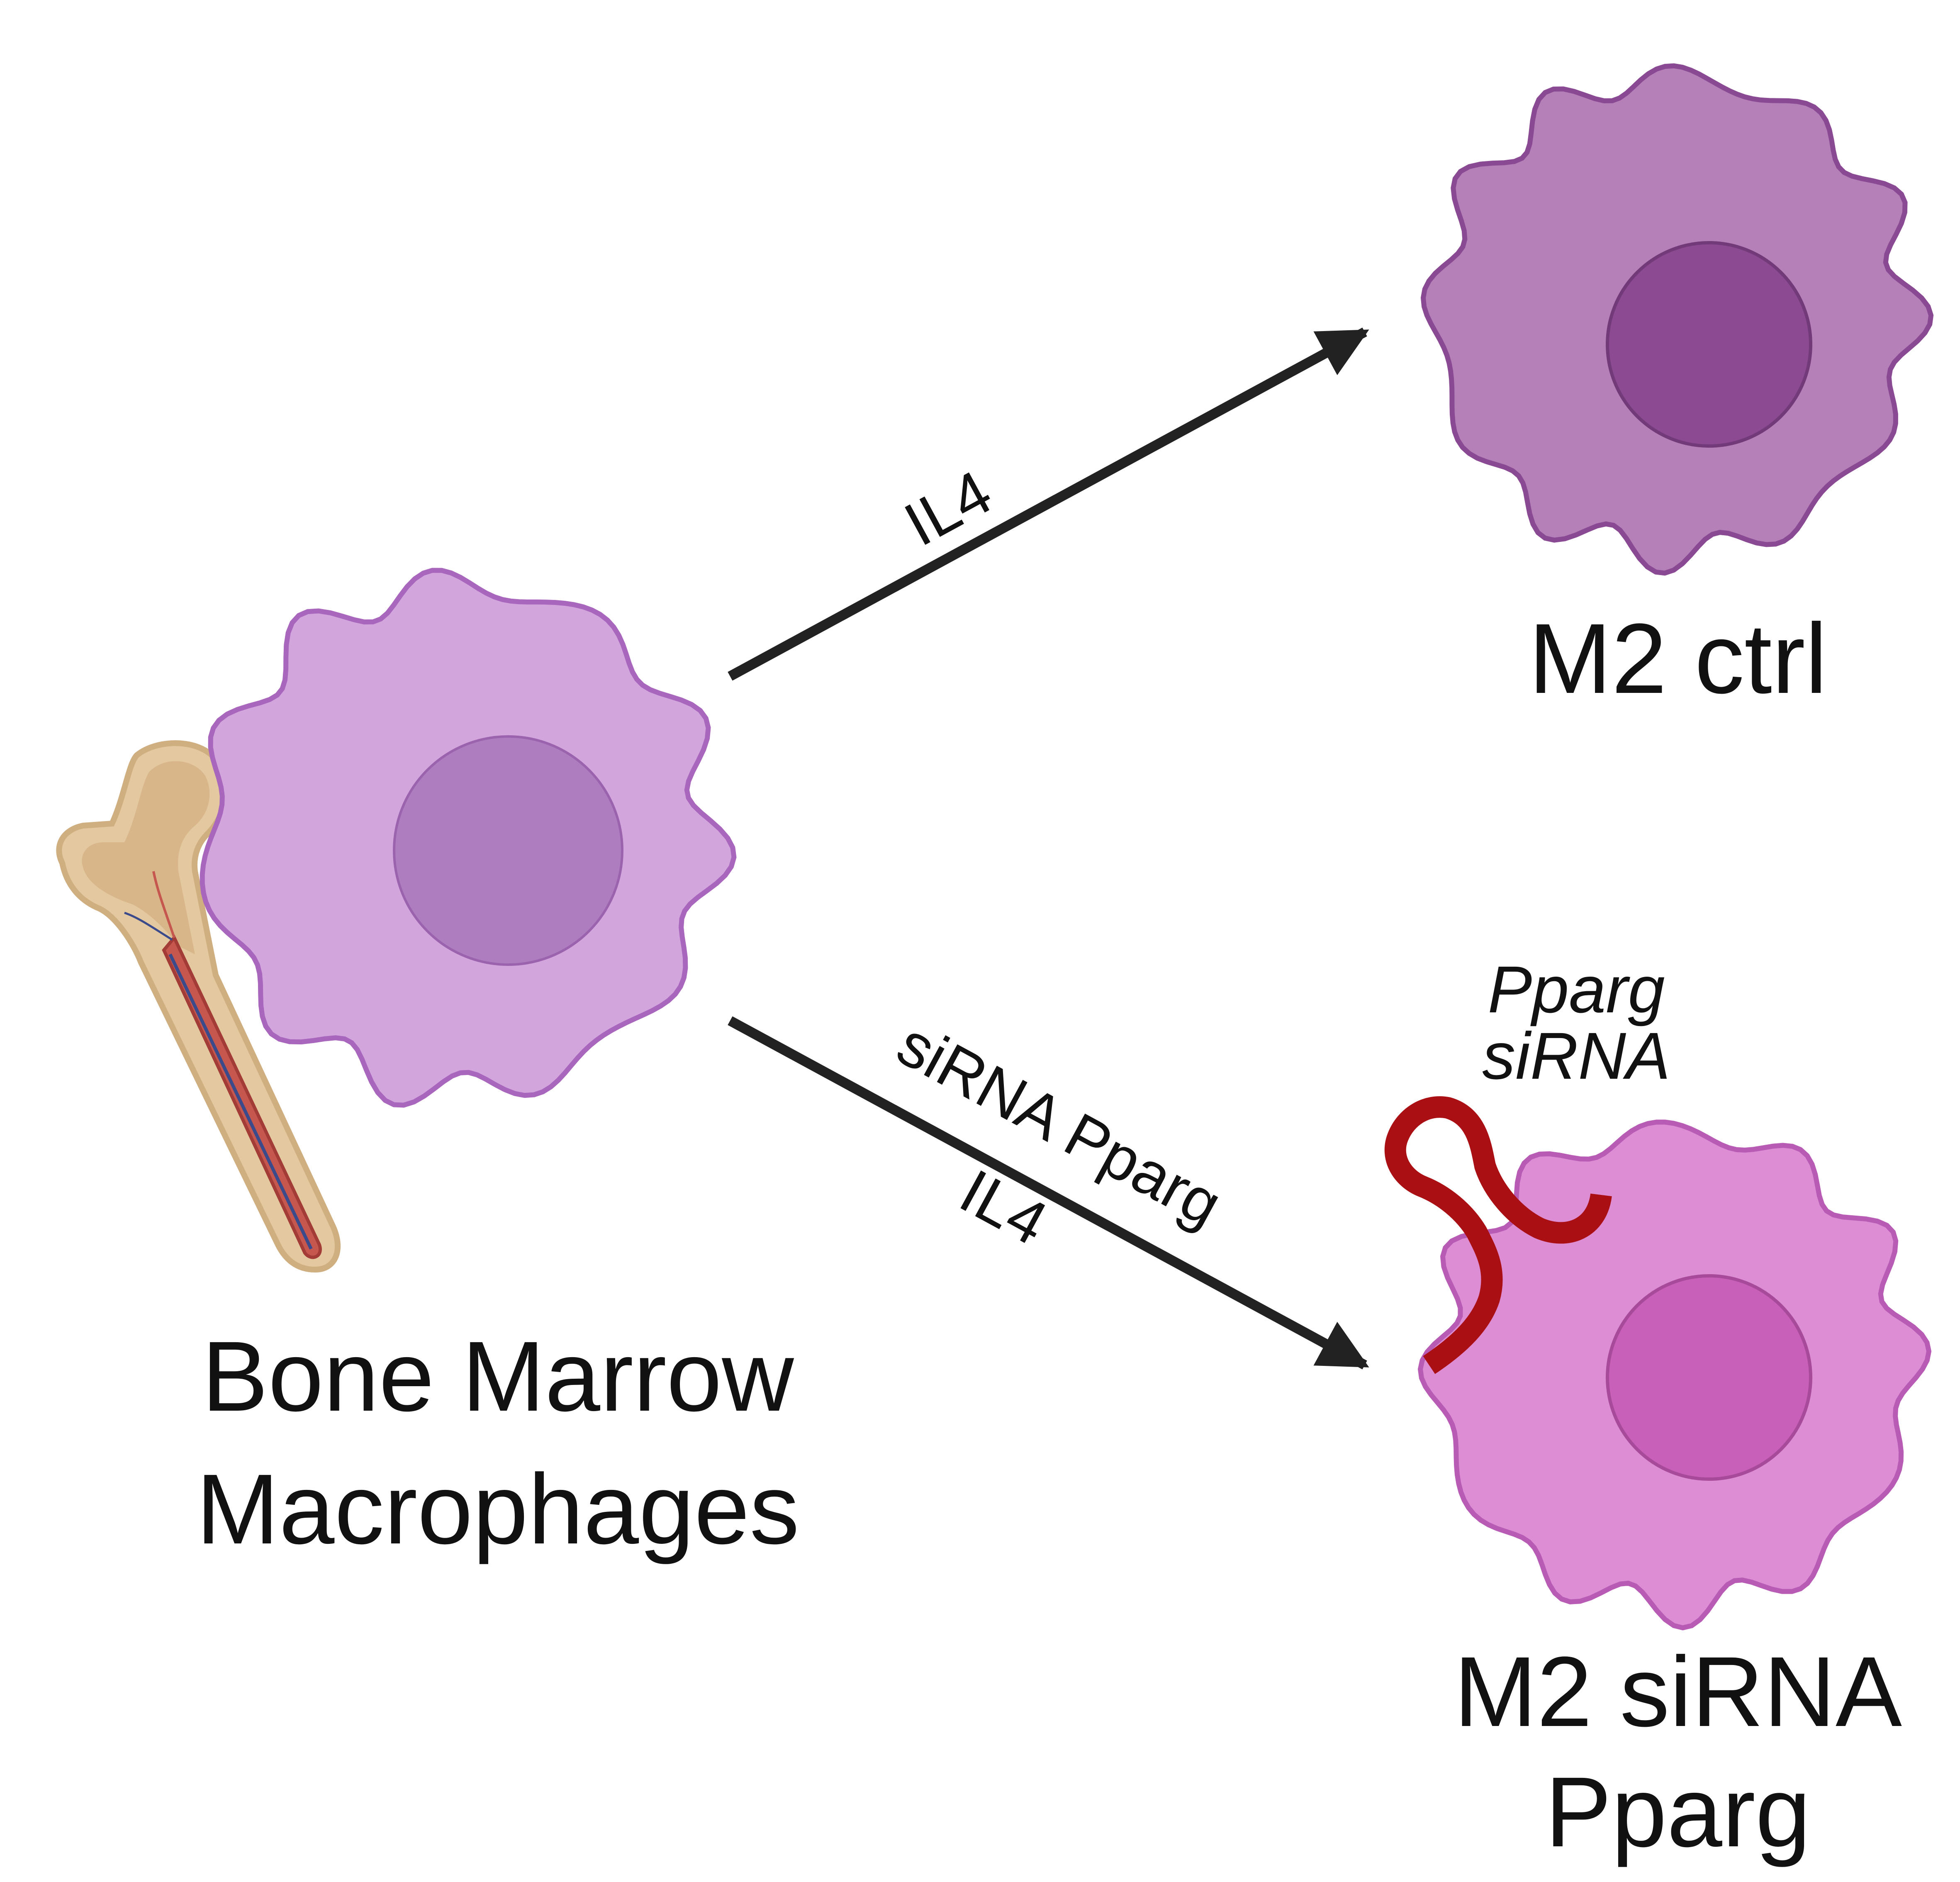 Image resolution: width=1960 pixels, height=1882 pixels. What do you see at coordinates (498, 1376) in the screenshot?
I see `source-label-line1: Bone Marrow` at bounding box center [498, 1376].